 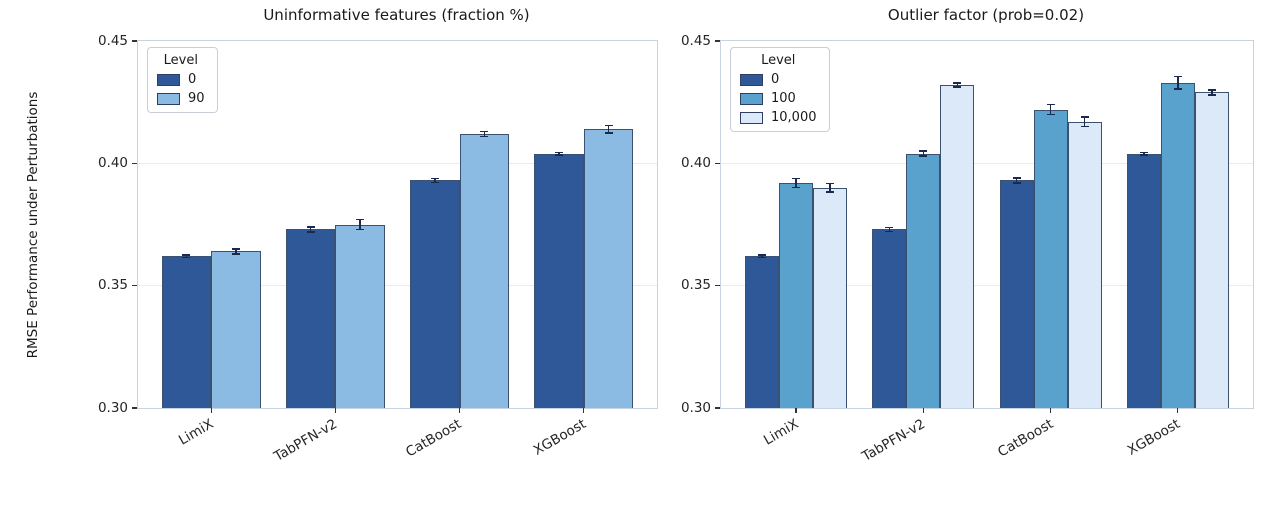 I want to click on legend-item-label: 0, so click(x=192, y=79).